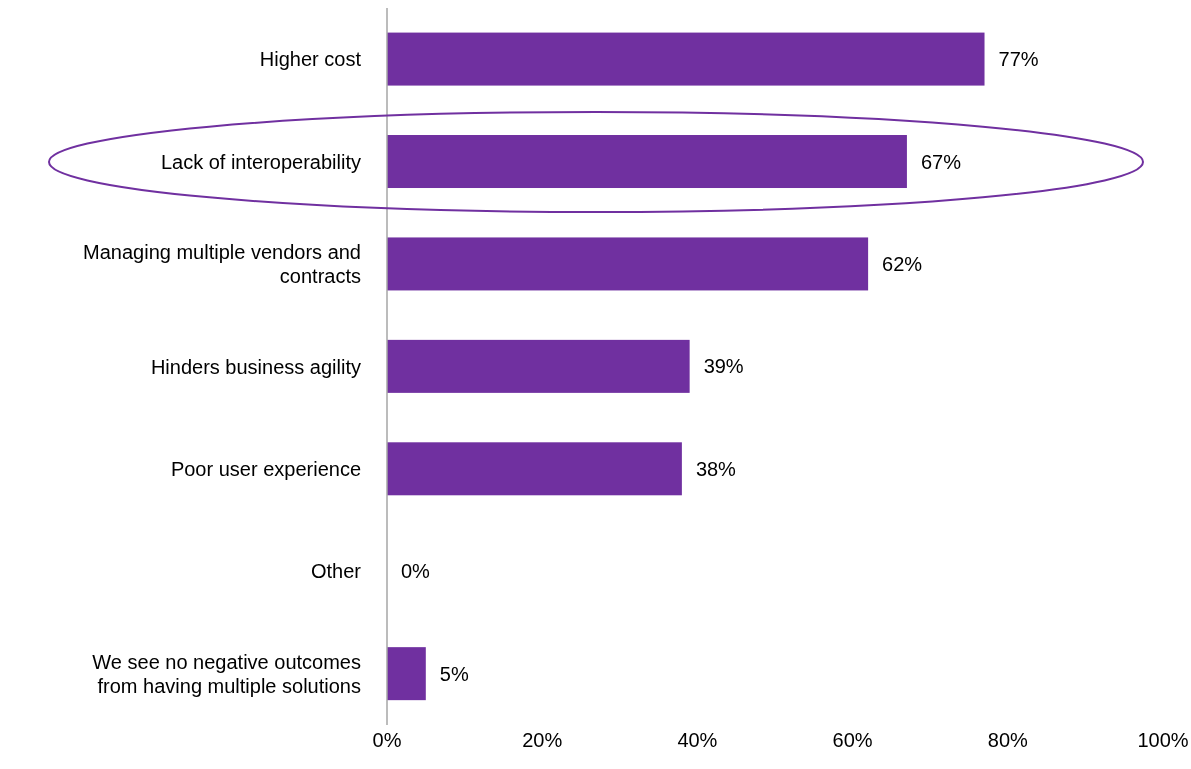 Image resolution: width=1191 pixels, height=769 pixels. I want to click on x-tick-label: 80%, so click(1008, 740).